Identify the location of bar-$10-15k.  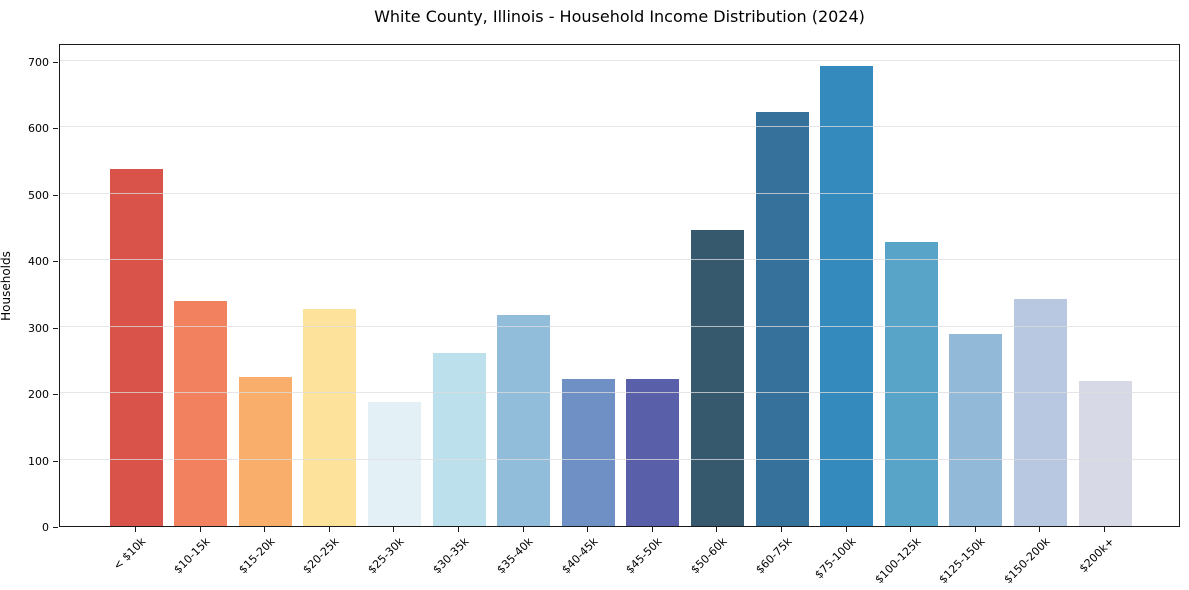
(201, 413).